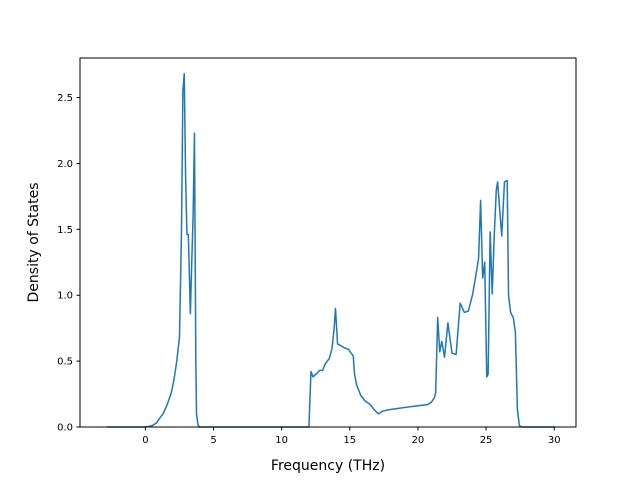  What do you see at coordinates (418, 440) in the screenshot?
I see `x-tick-label: 20` at bounding box center [418, 440].